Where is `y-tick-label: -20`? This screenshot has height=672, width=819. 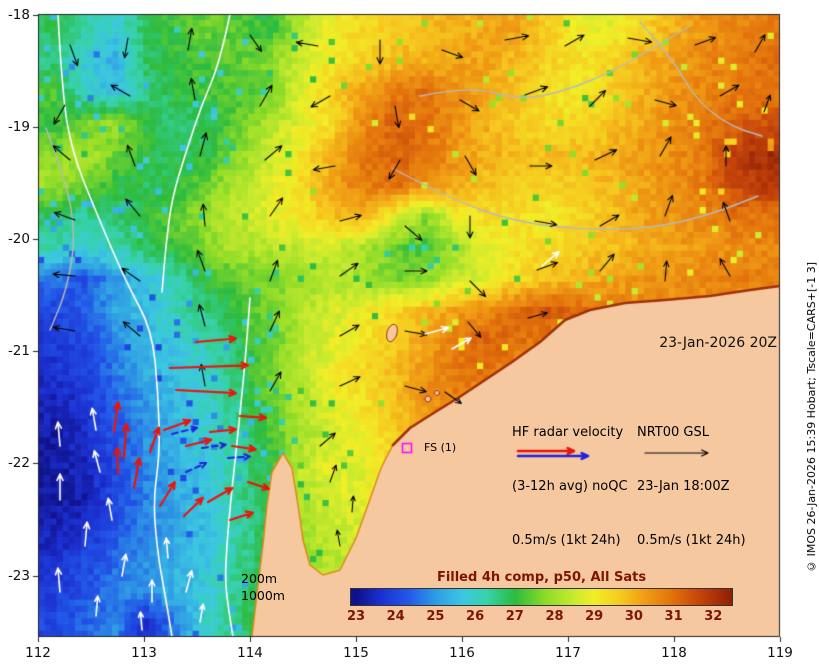
y-tick-label: -20 is located at coordinates (18, 239).